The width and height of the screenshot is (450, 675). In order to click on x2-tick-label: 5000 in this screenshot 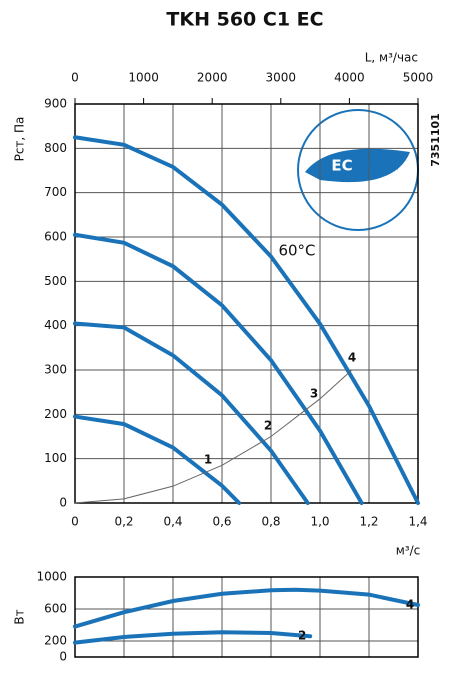, I will do `click(418, 78)`.